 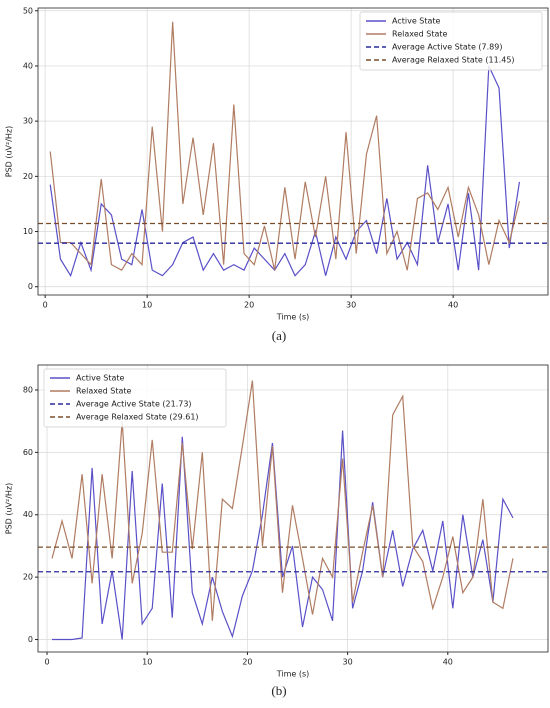 I want to click on y-tick-label: 10, so click(x=28, y=231).